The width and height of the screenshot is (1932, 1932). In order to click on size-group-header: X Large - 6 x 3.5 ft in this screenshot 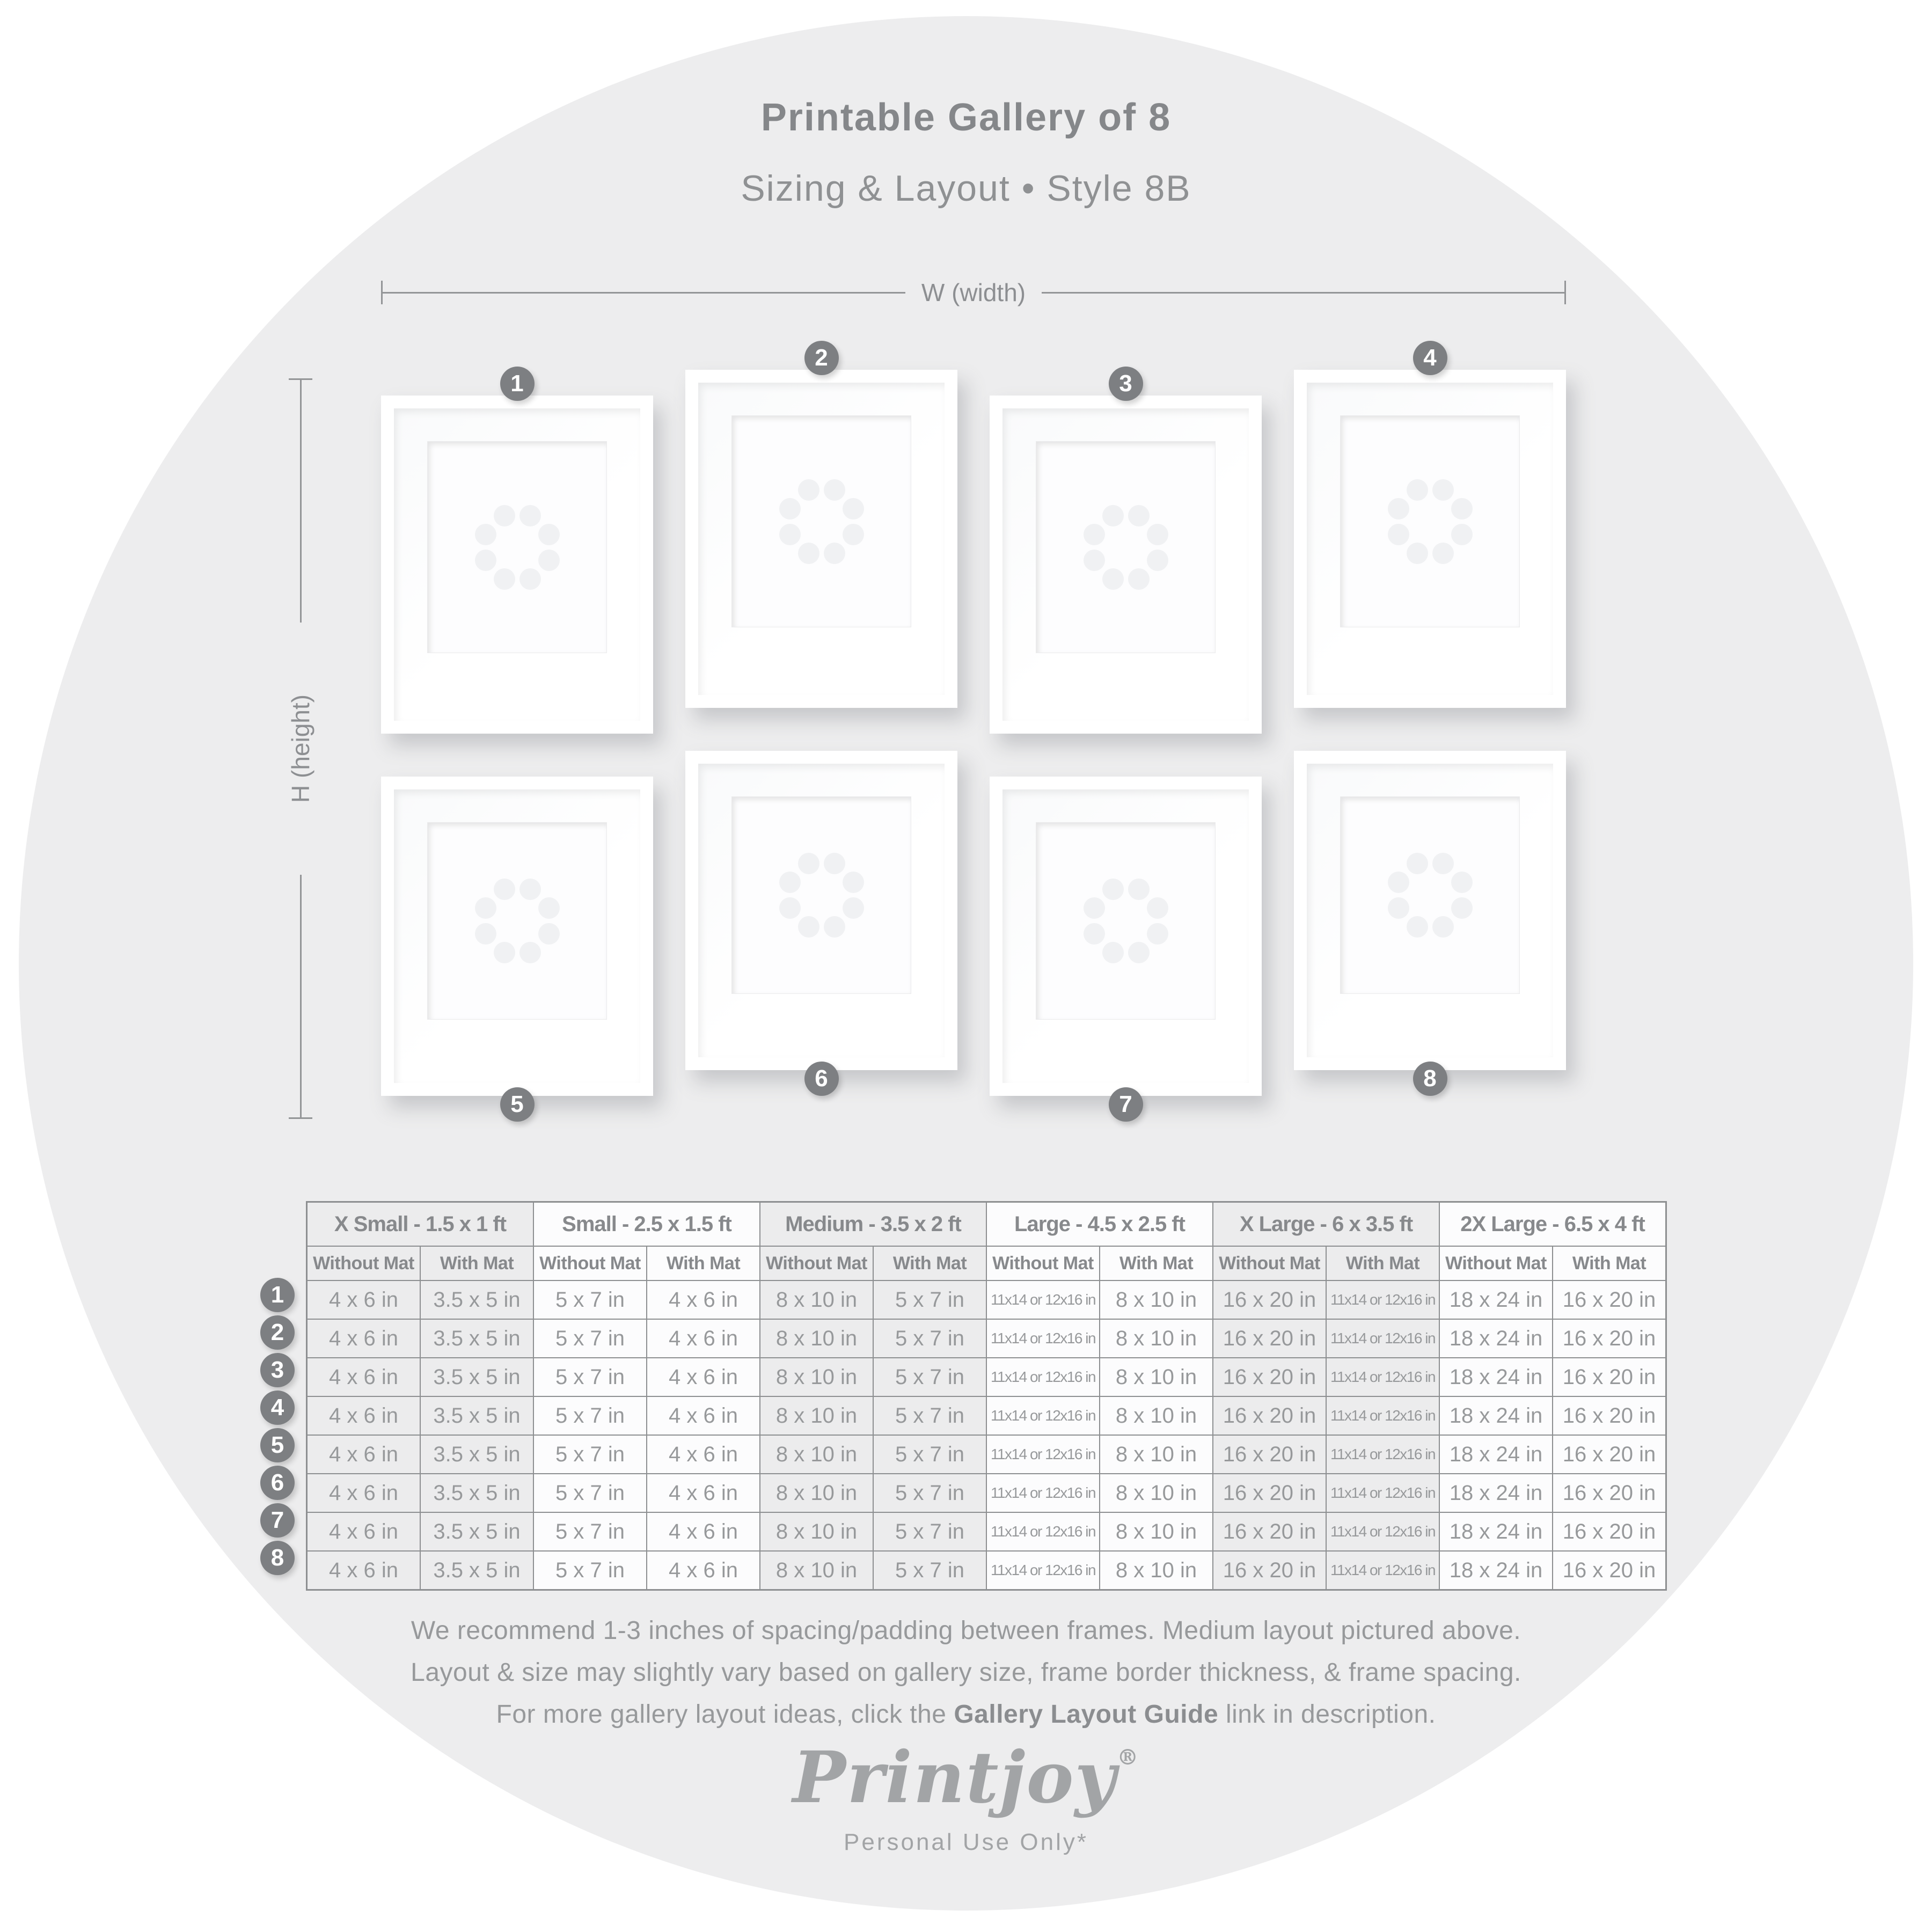, I will do `click(1326, 1224)`.